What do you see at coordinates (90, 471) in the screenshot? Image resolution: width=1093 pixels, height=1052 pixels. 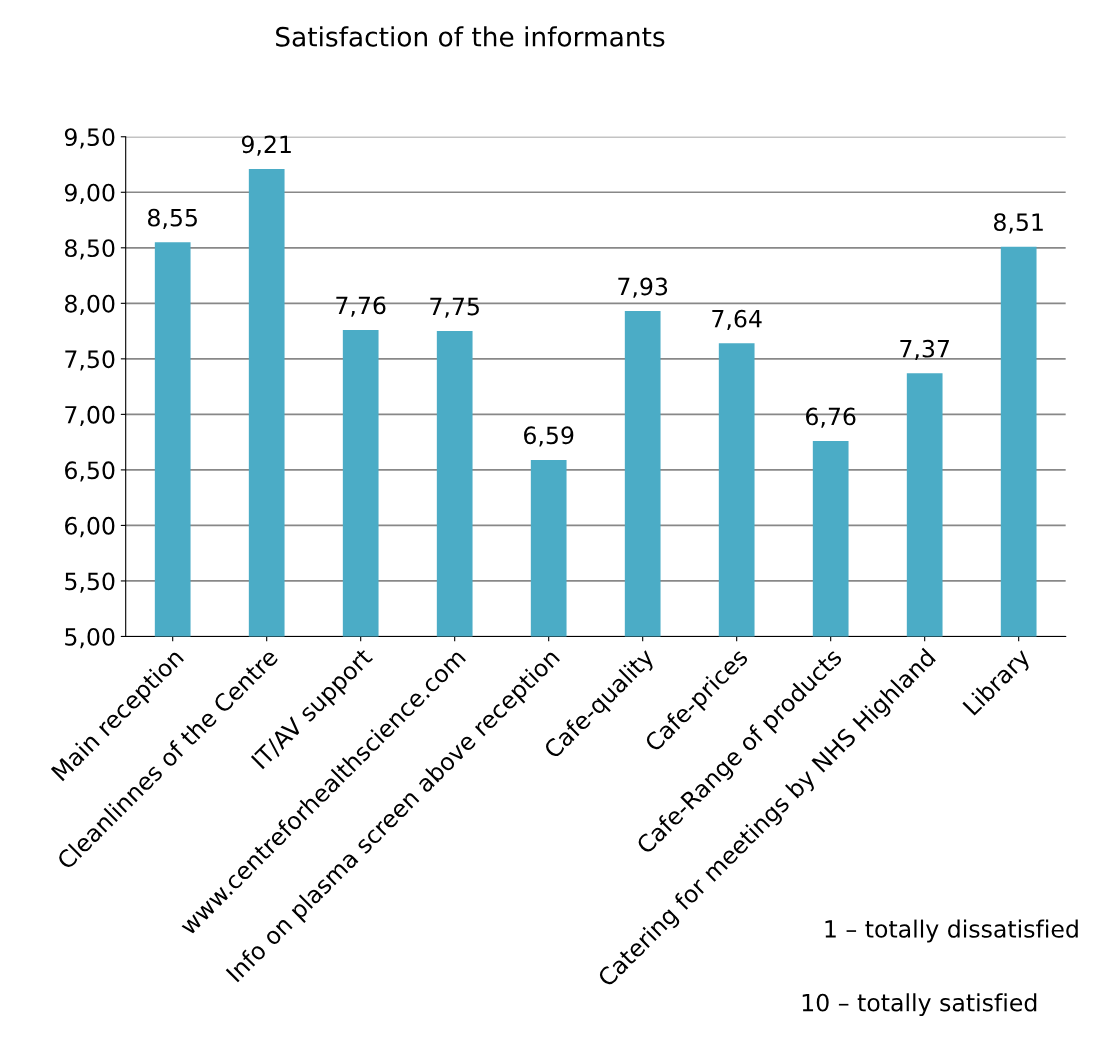 I see `y-tick-label: 6,50` at bounding box center [90, 471].